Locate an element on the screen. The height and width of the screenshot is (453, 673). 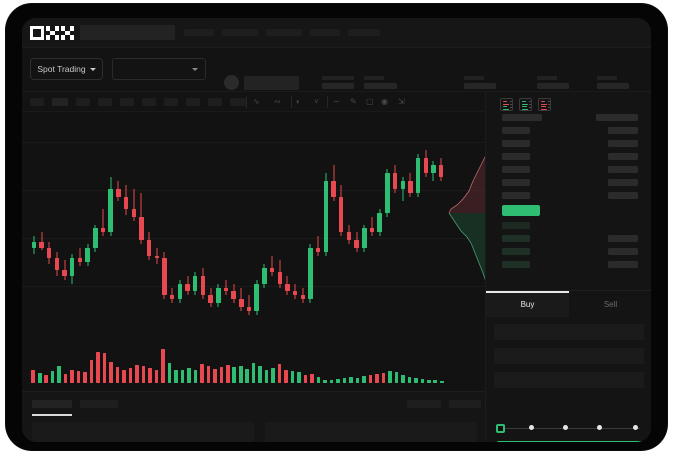
compare-icon: ◐ is located at coordinates (298, 101).